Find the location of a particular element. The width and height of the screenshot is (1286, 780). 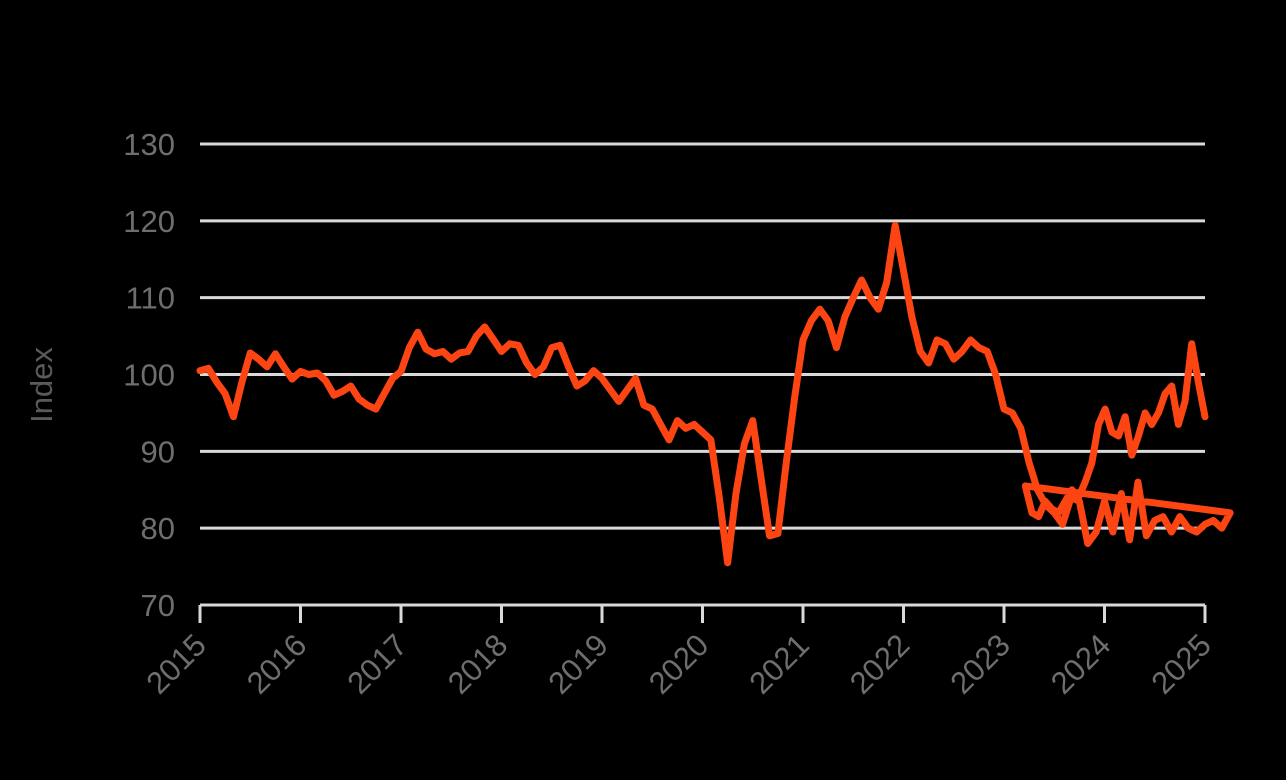

y-tick-label-80: 80 is located at coordinates (158, 528).